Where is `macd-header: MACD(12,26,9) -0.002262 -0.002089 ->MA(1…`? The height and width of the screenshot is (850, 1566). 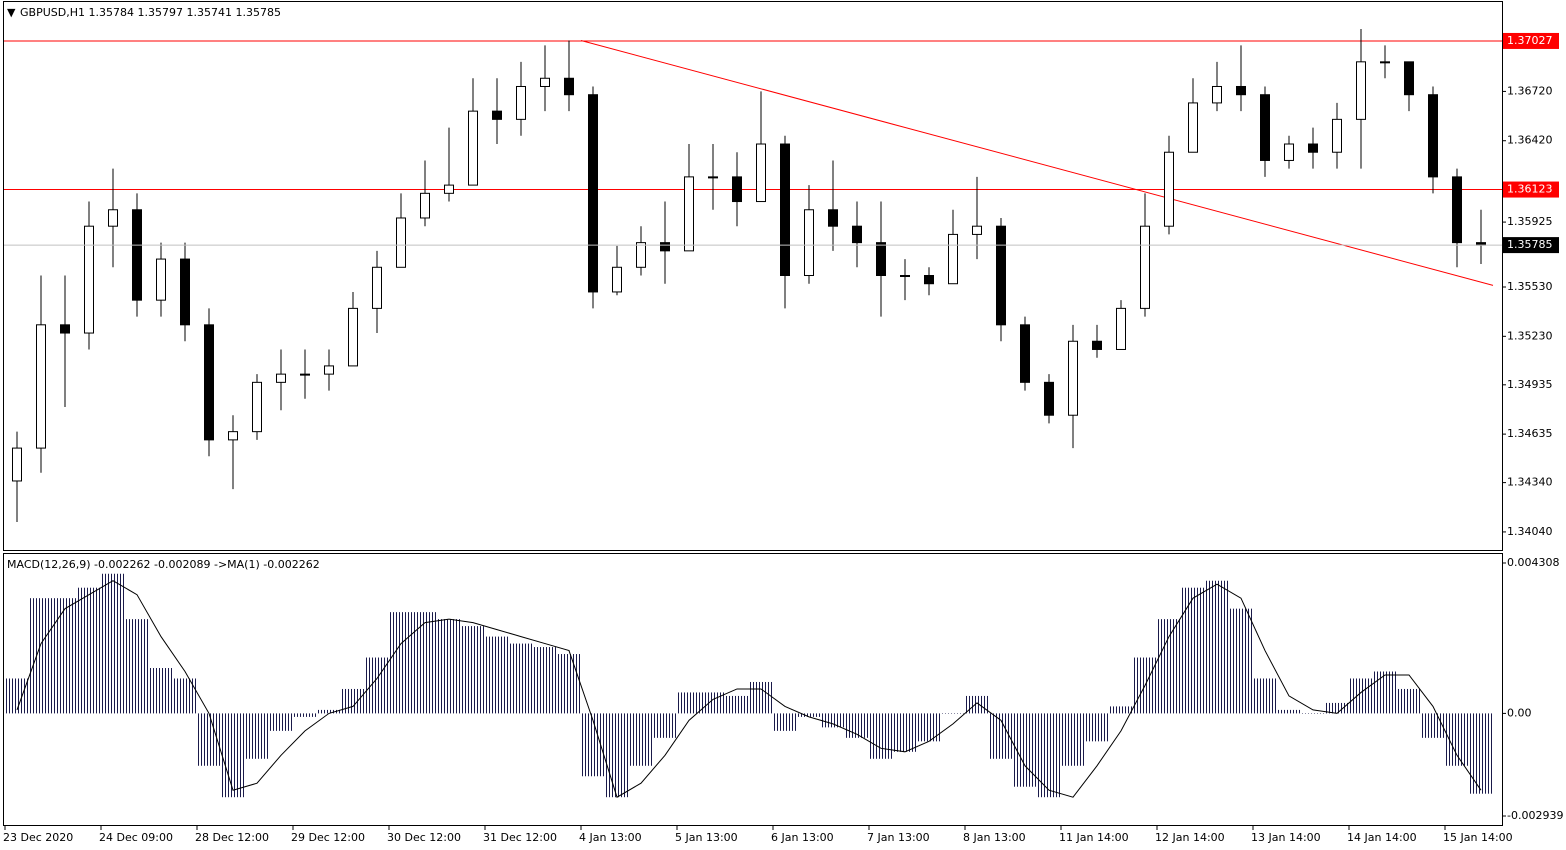
macd-header: MACD(12,26,9) -0.002262 -0.002089 ->MA(1… is located at coordinates (163, 564).